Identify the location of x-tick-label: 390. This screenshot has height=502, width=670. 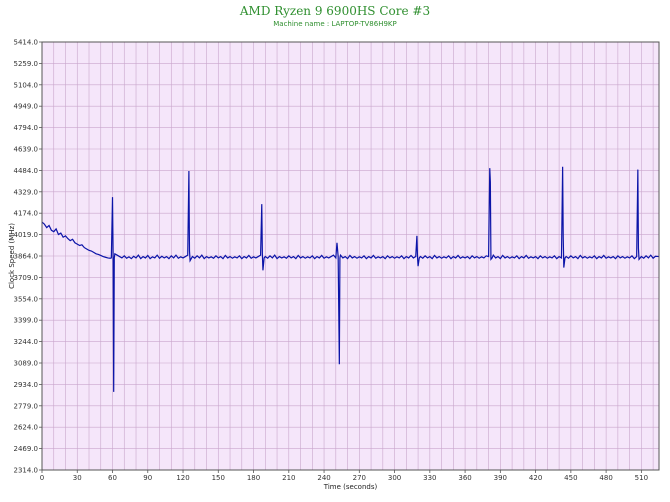
(500, 478).